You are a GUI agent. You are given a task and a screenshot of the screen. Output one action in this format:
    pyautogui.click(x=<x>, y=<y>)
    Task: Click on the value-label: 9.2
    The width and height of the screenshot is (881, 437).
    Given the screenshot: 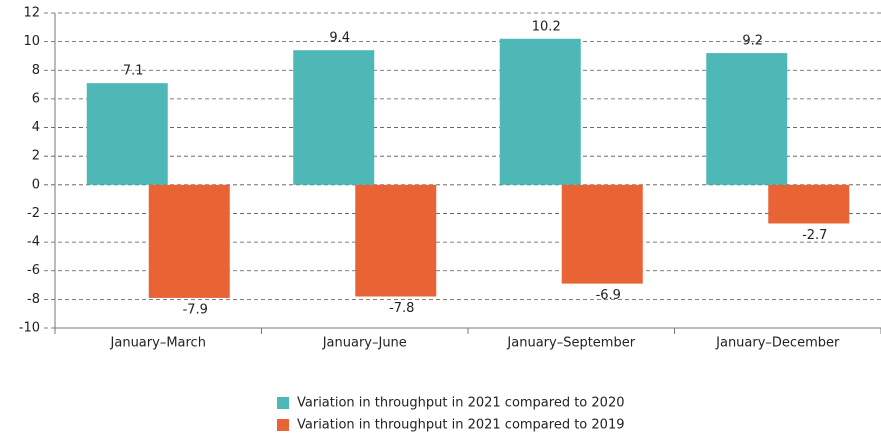 What is the action you would take?
    pyautogui.click(x=752, y=41)
    